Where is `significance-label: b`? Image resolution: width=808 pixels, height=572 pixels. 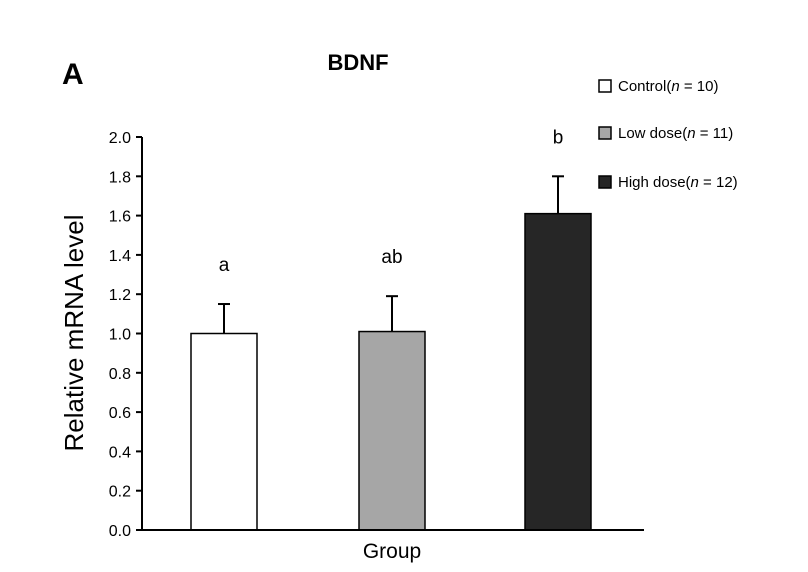
significance-label: b is located at coordinates (558, 137).